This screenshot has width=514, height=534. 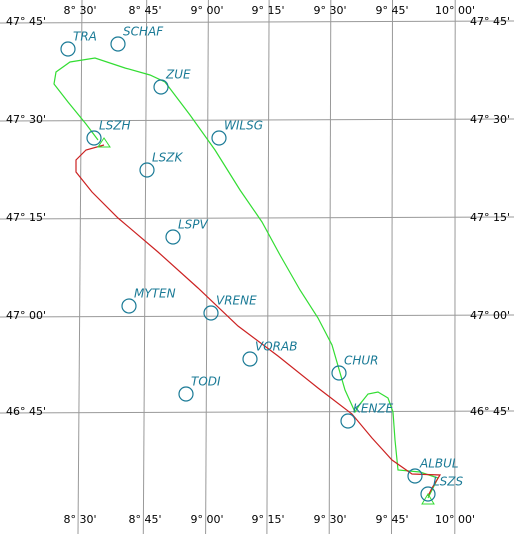 I want to click on waypoint-label: VORAB, so click(x=276, y=347).